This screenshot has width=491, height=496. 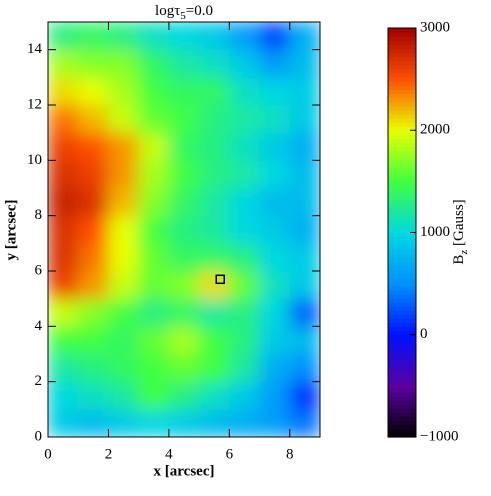 I want to click on chart-title: logτ5=0.0, so click(x=184, y=12).